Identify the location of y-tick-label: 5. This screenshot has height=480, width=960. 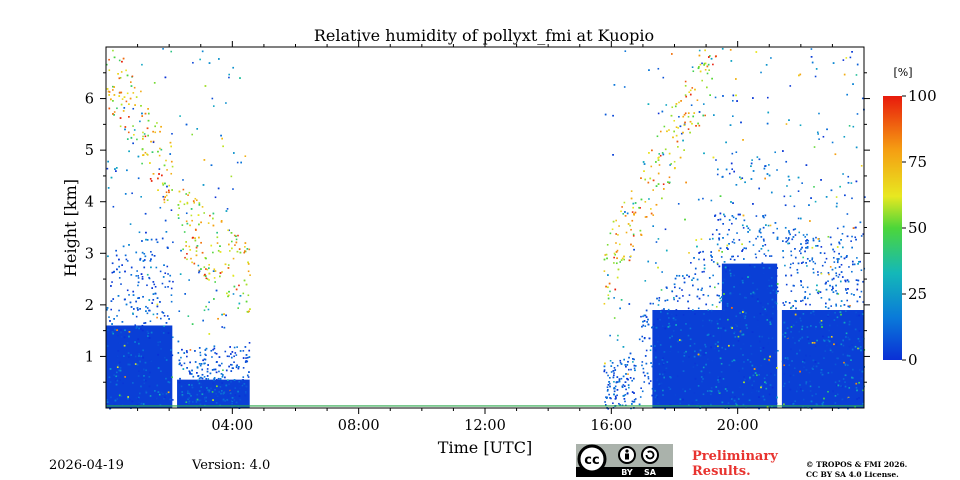
(89, 151).